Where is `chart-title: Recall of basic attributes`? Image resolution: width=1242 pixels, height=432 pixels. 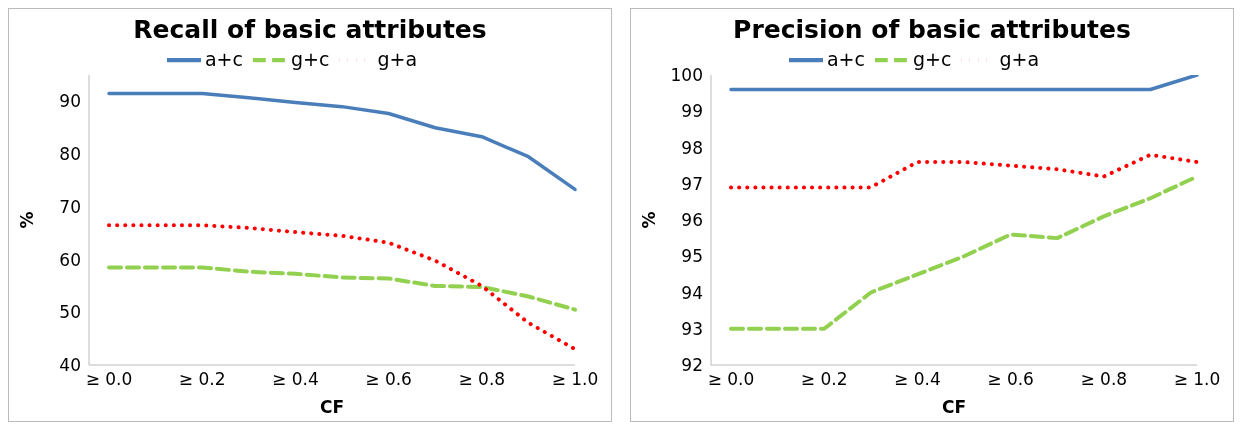
chart-title: Recall of basic attributes is located at coordinates (310, 30).